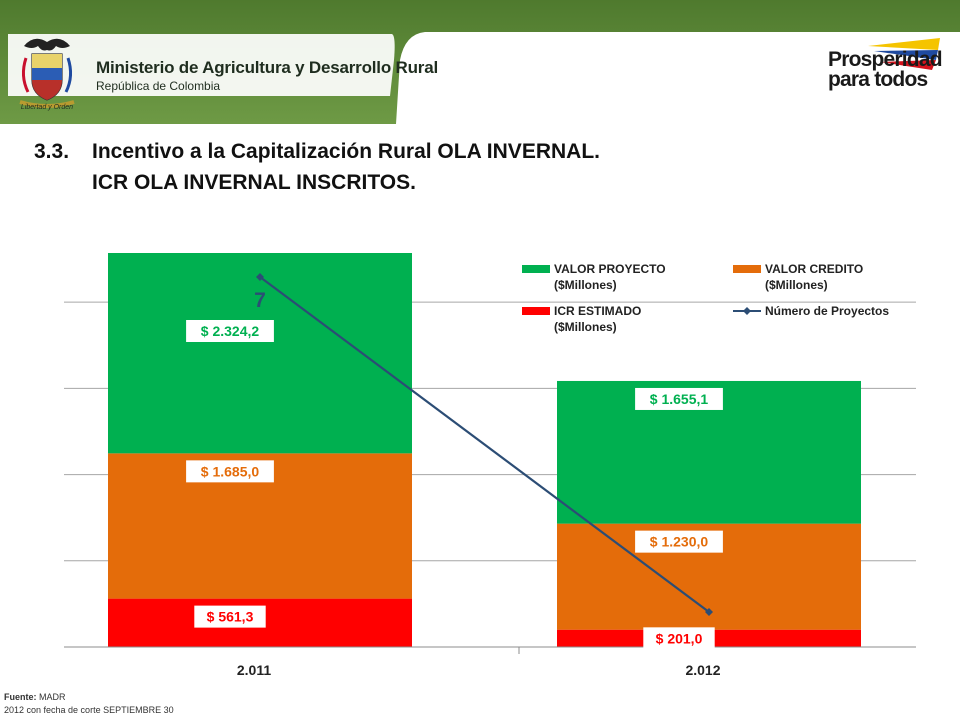 This screenshot has height=720, width=960. I want to click on x-axis: 2.011 2.012, so click(490, 662).